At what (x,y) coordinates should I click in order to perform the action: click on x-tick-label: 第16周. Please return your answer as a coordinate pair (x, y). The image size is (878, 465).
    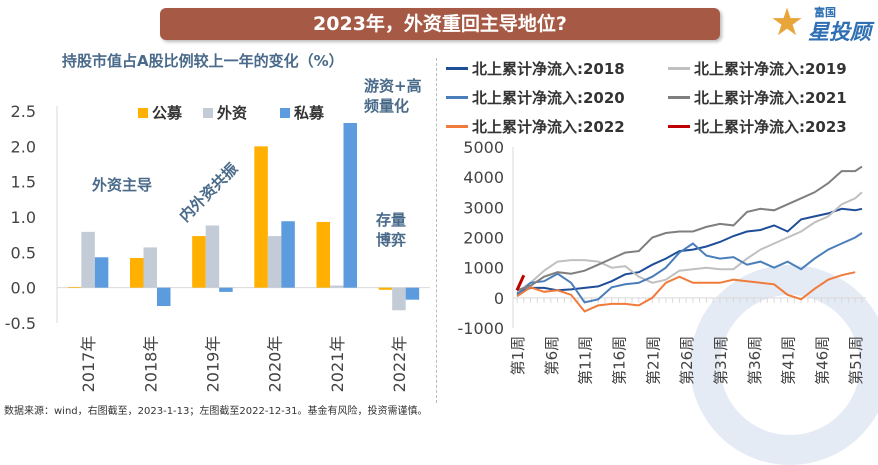
    Looking at the image, I should click on (619, 360).